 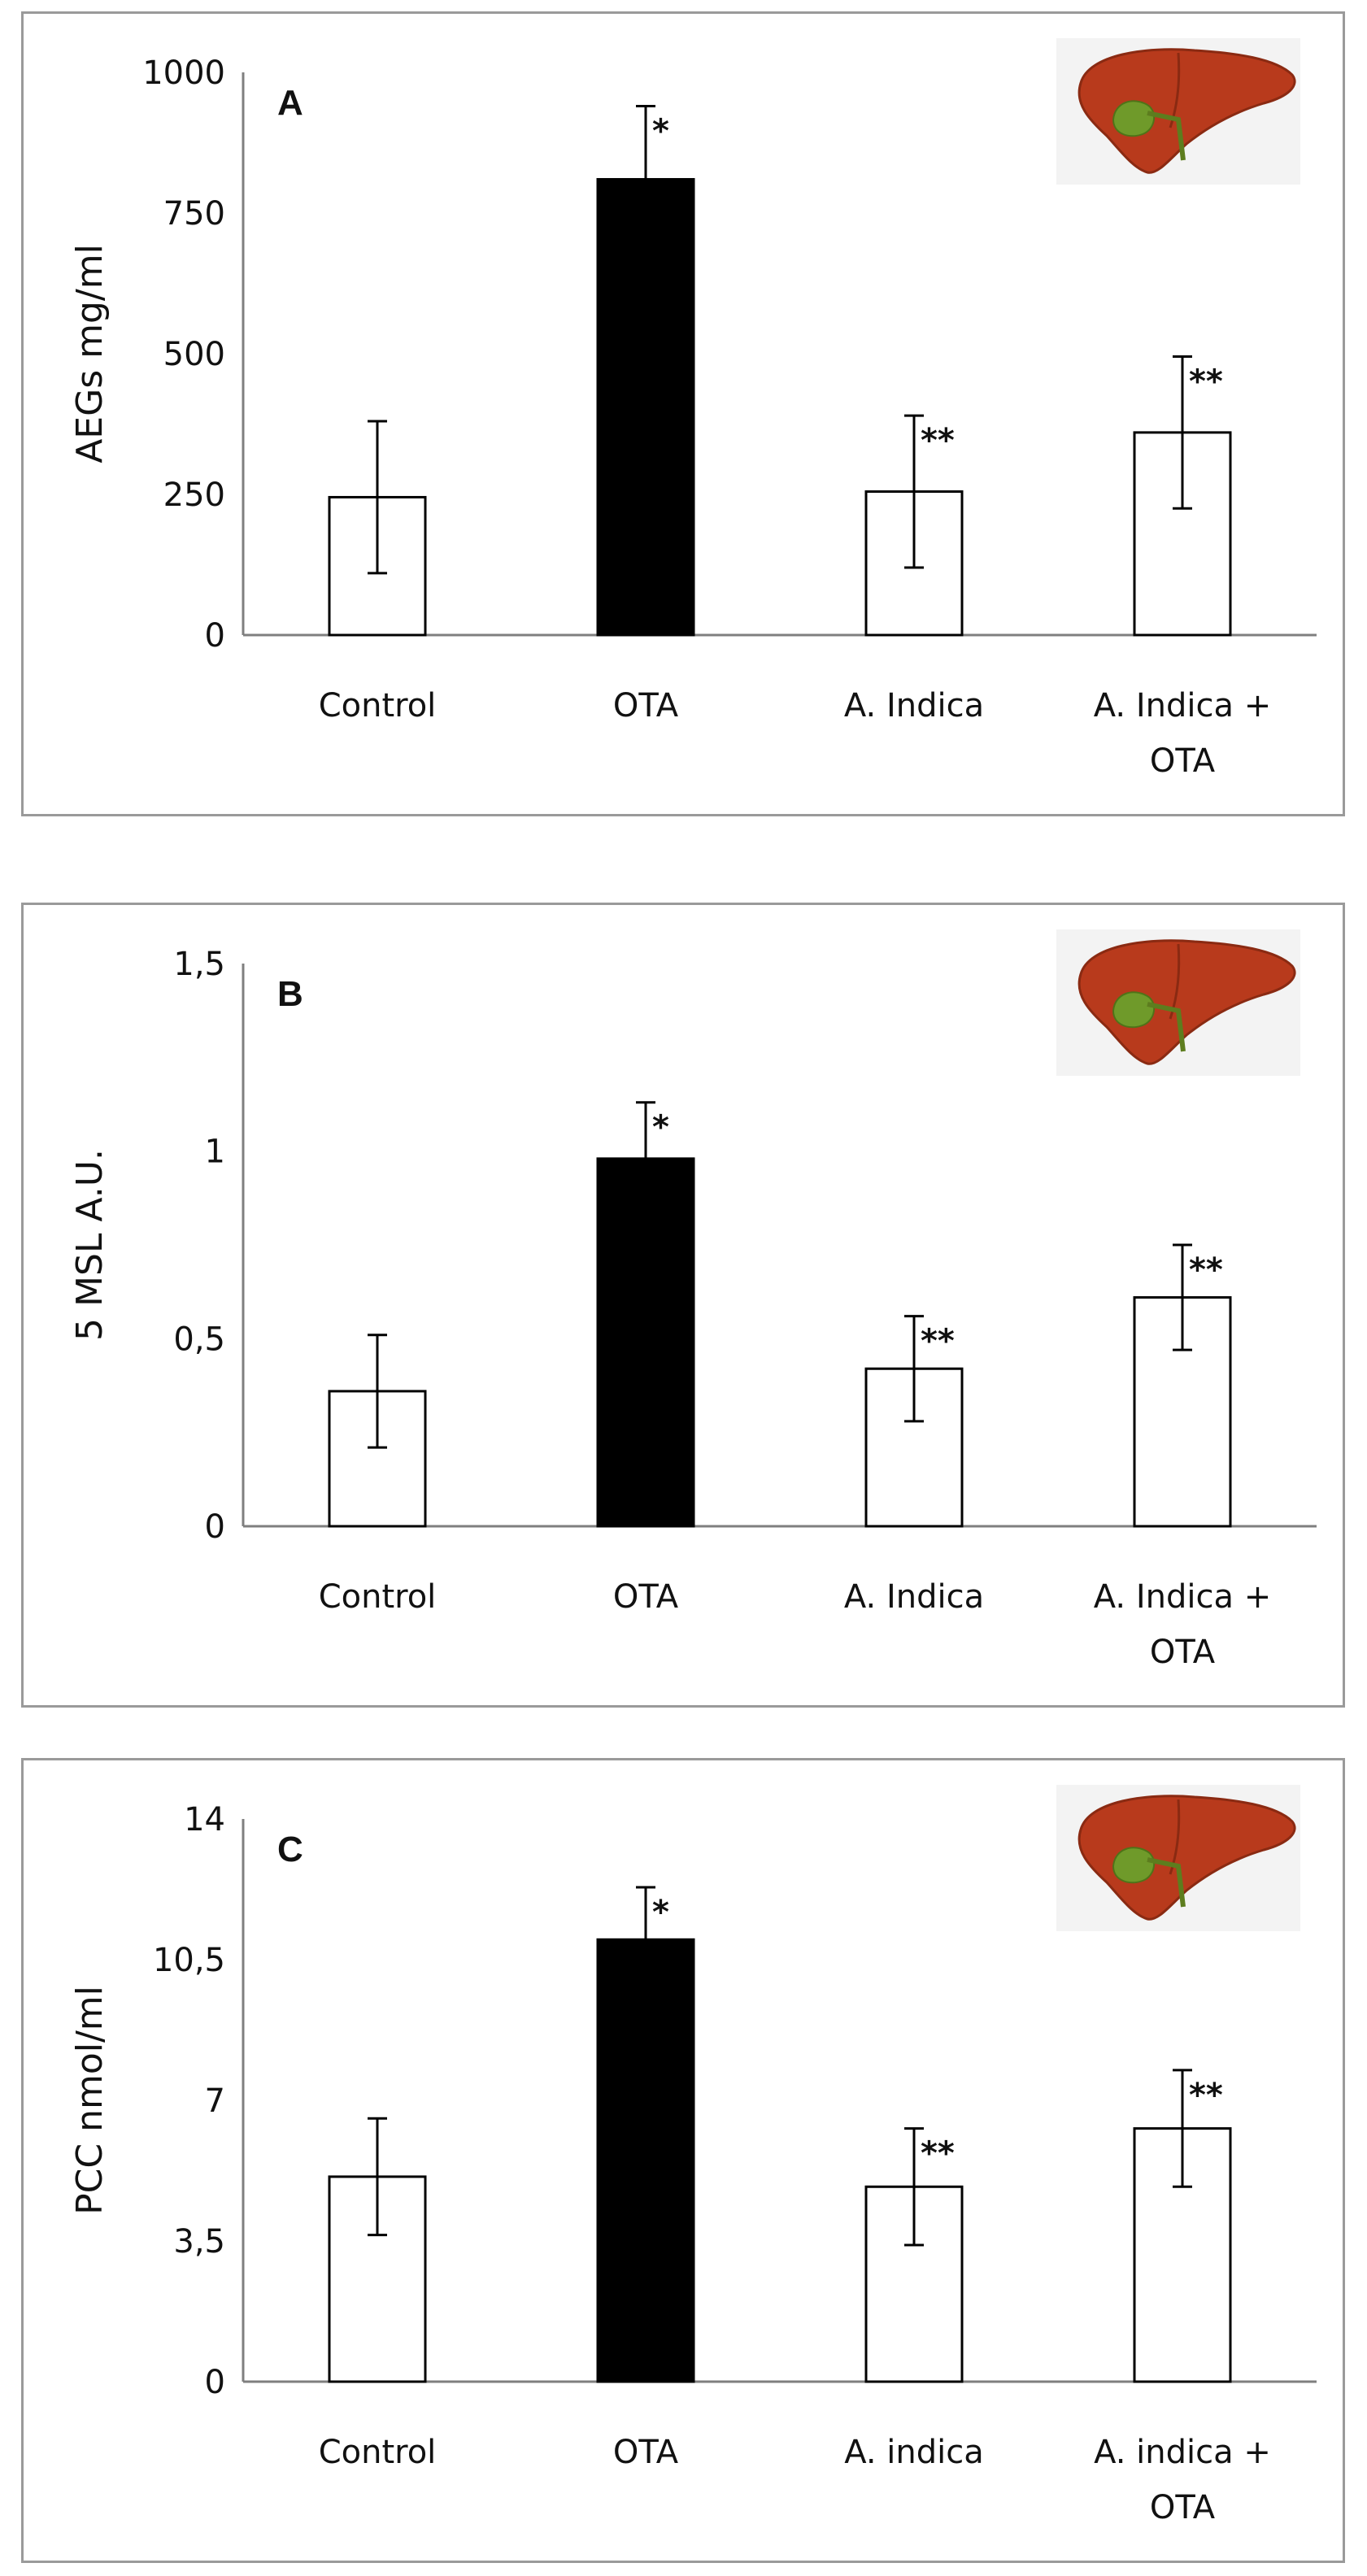 I want to click on y-tick-label: 1,5, so click(x=199, y=965).